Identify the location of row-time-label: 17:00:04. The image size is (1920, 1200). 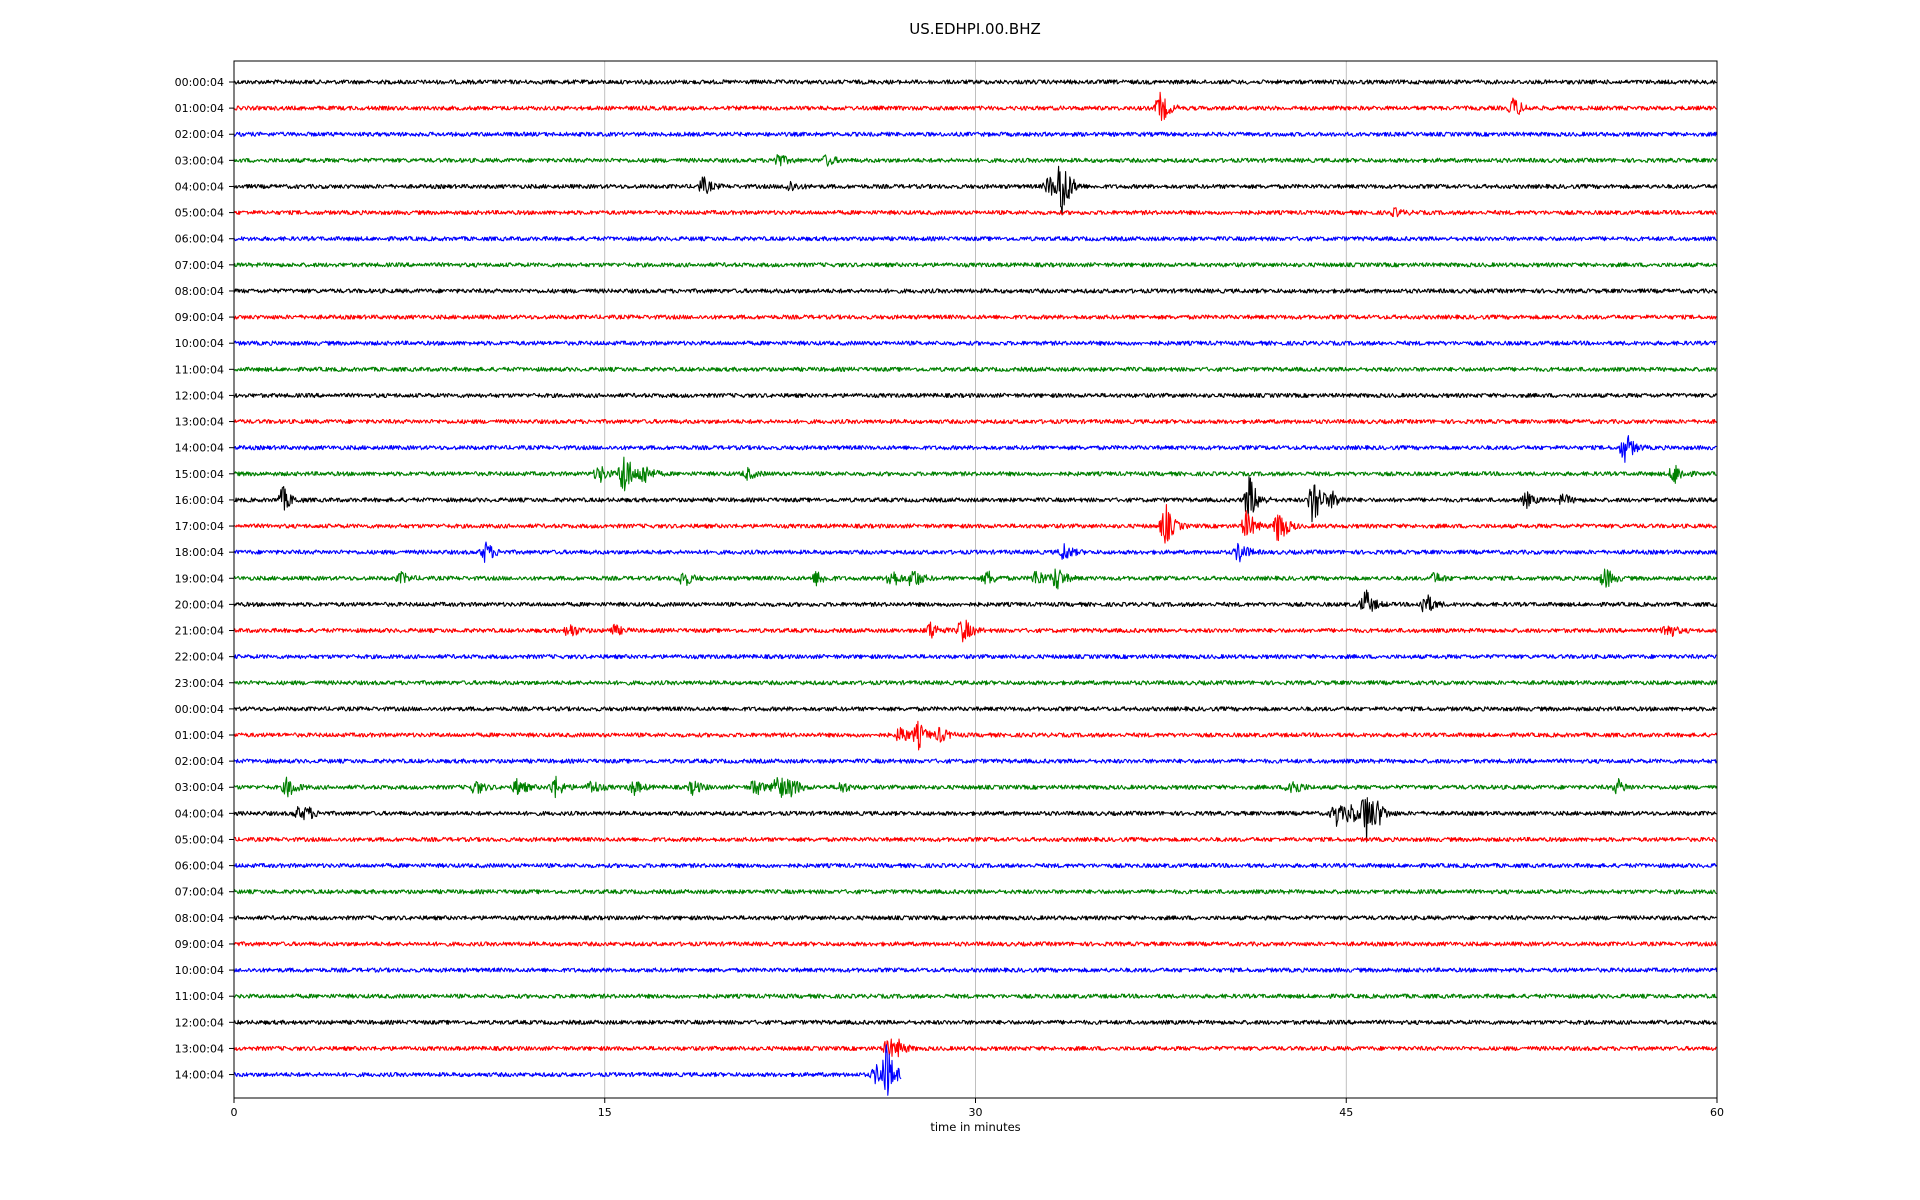
(199, 526).